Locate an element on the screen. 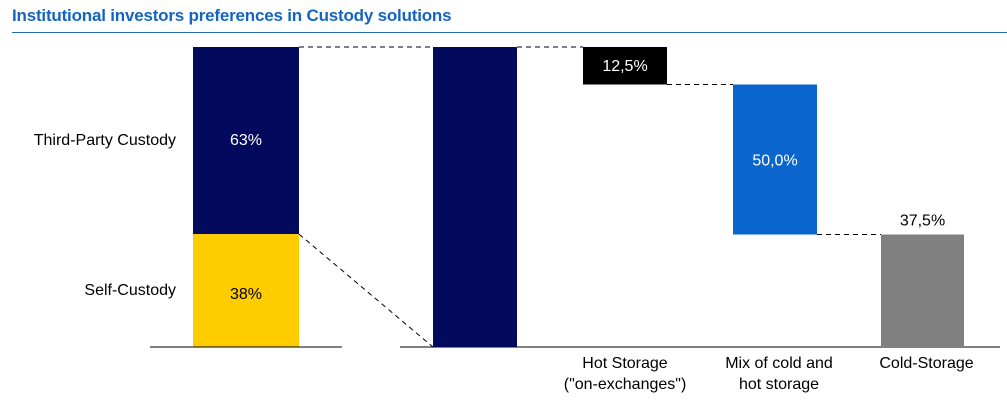 This screenshot has height=407, width=1007. bar-total is located at coordinates (475, 197).